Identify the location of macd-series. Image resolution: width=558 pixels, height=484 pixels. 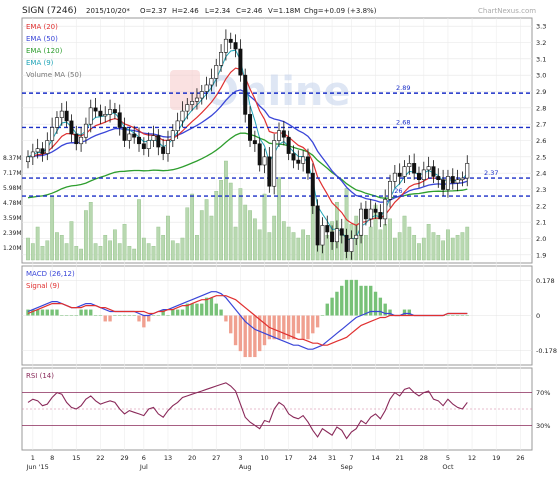
(247, 318).